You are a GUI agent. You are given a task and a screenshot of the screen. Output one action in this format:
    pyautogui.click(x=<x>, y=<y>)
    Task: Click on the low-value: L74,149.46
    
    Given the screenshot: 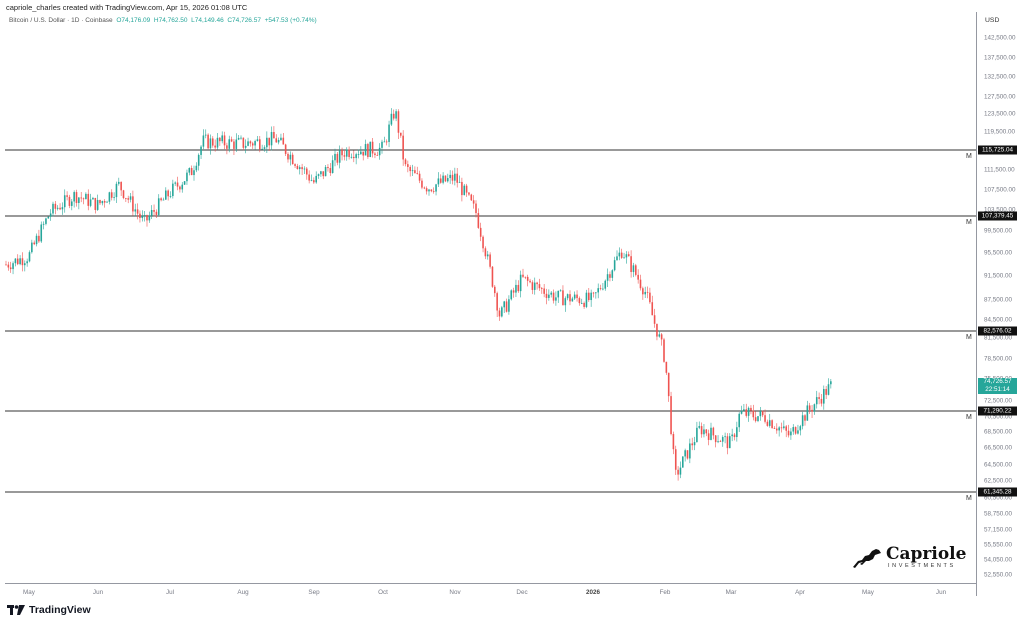 What is the action you would take?
    pyautogui.click(x=207, y=20)
    